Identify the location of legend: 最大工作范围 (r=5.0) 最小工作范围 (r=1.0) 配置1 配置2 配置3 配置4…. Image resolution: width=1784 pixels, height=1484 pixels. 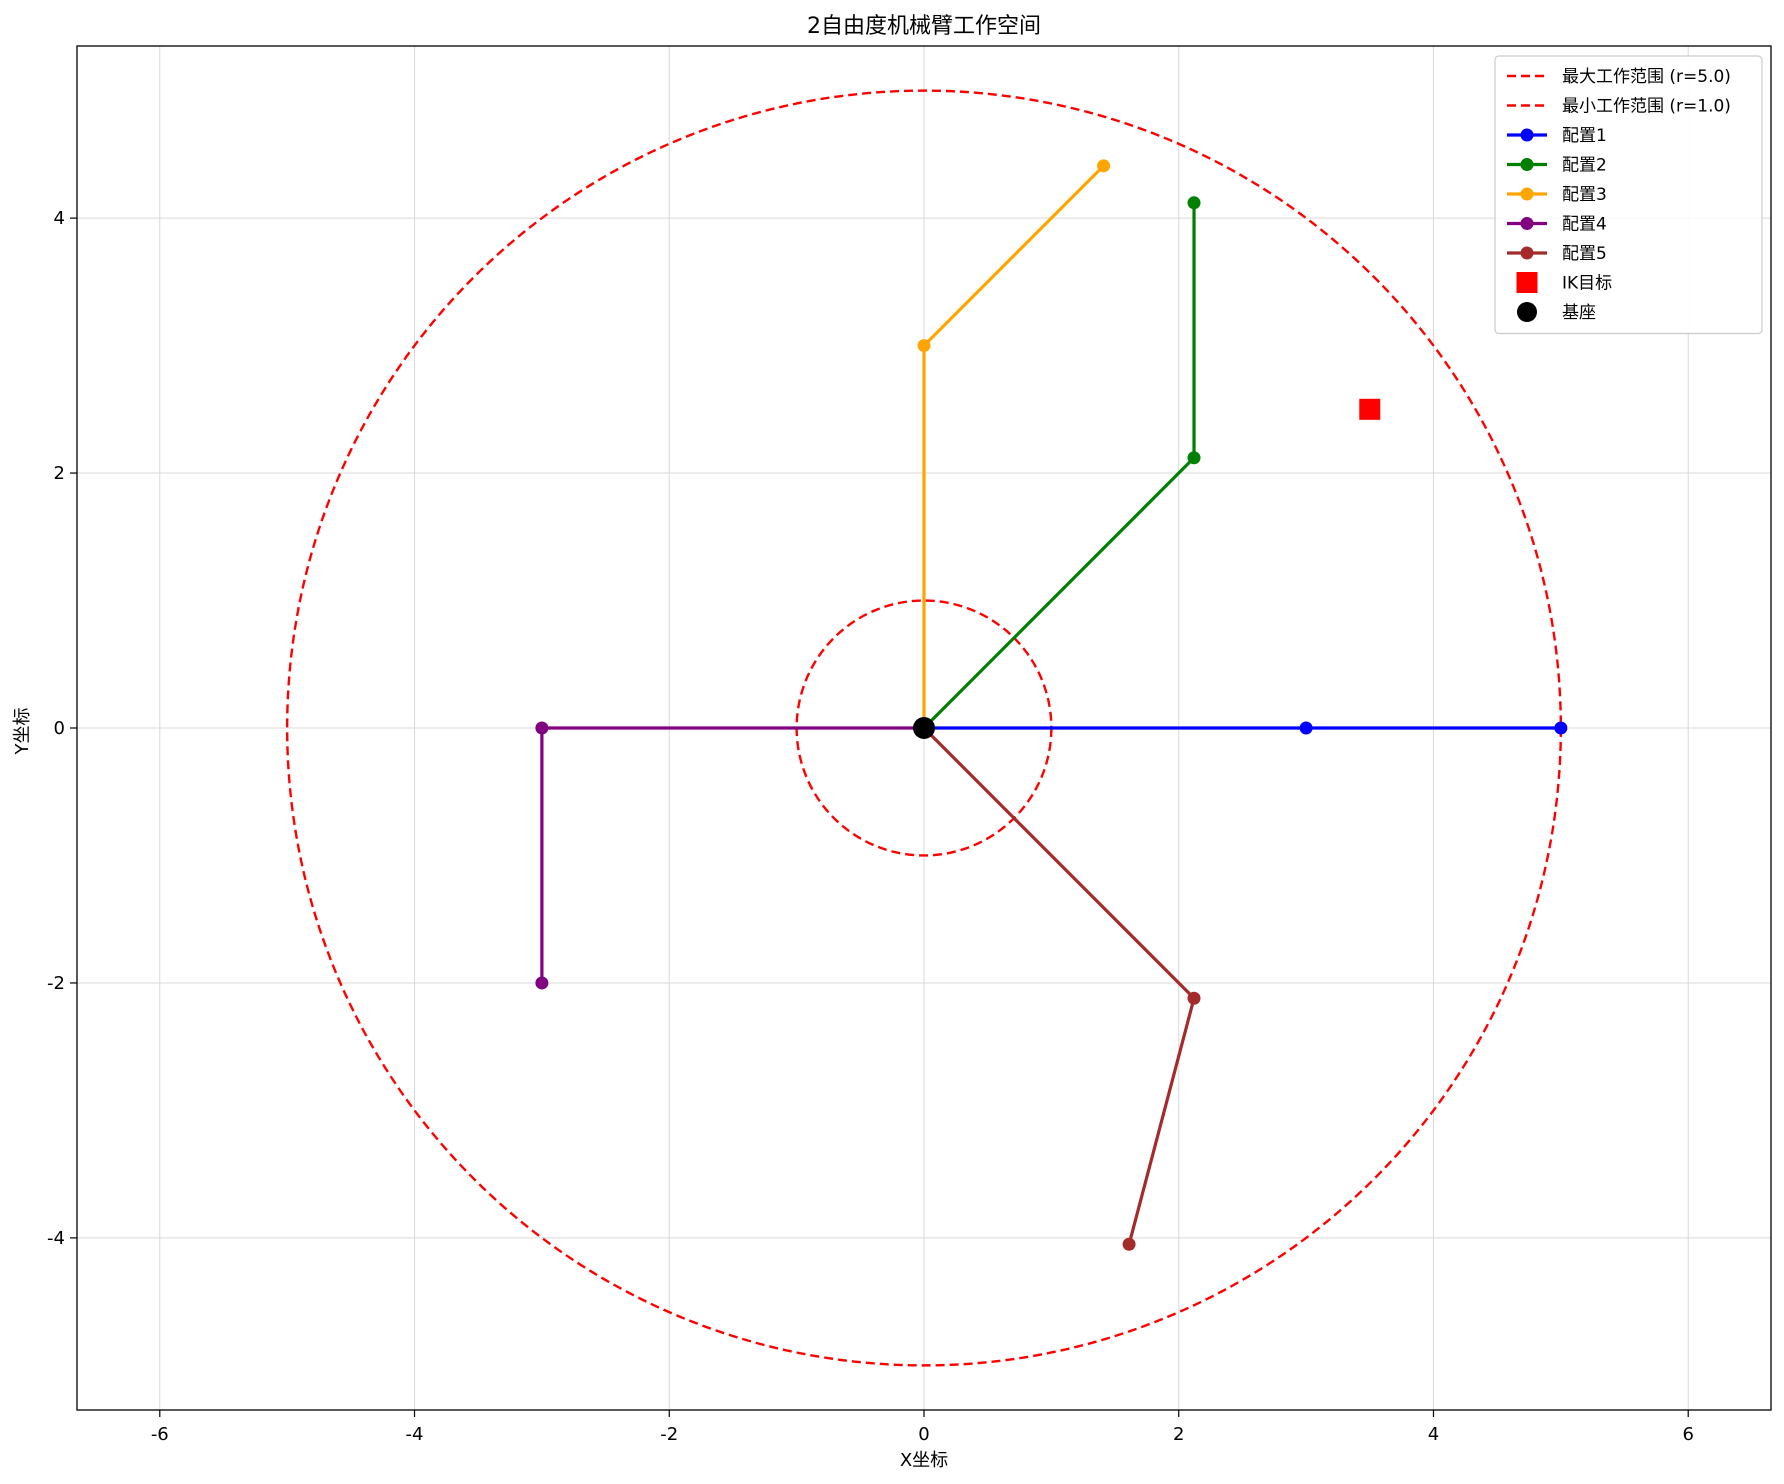
(1628, 195).